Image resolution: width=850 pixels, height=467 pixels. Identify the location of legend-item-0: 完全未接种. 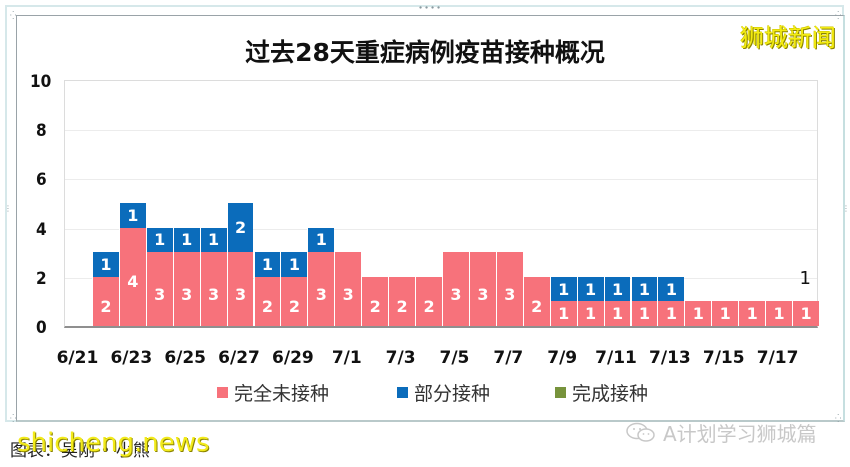
(273, 392).